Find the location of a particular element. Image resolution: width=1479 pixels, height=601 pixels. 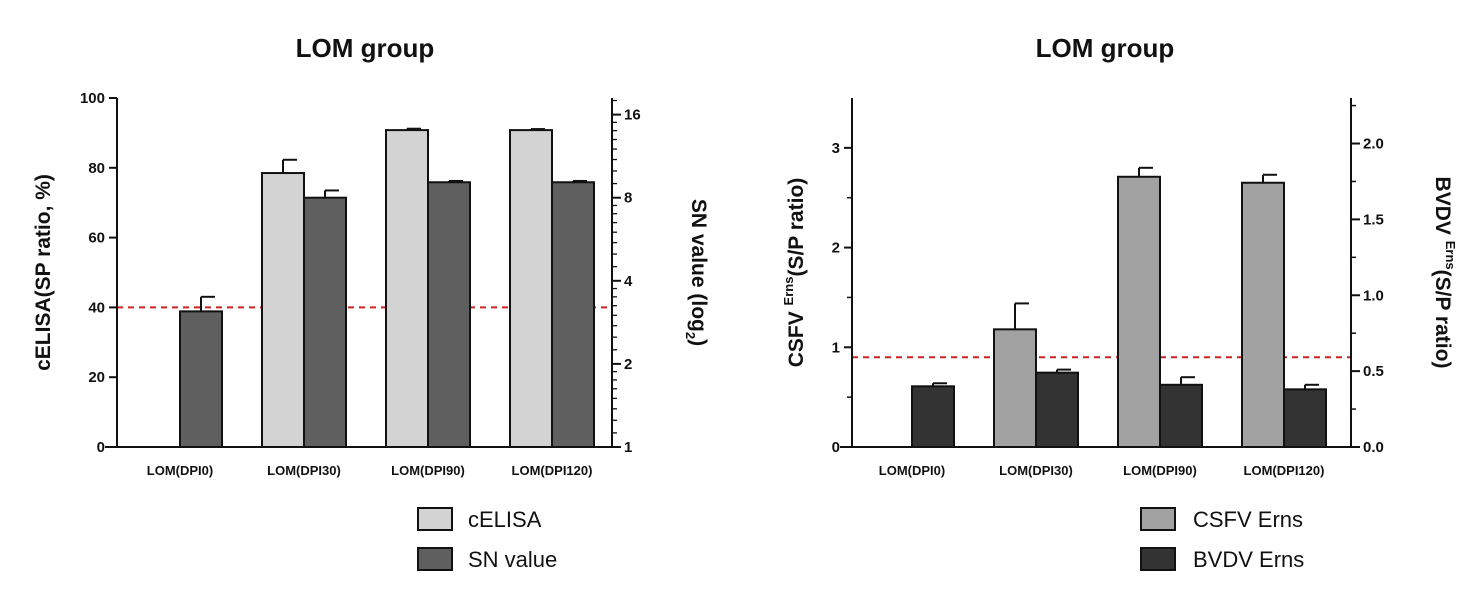

y2-tick-label: 1 is located at coordinates (628, 447).